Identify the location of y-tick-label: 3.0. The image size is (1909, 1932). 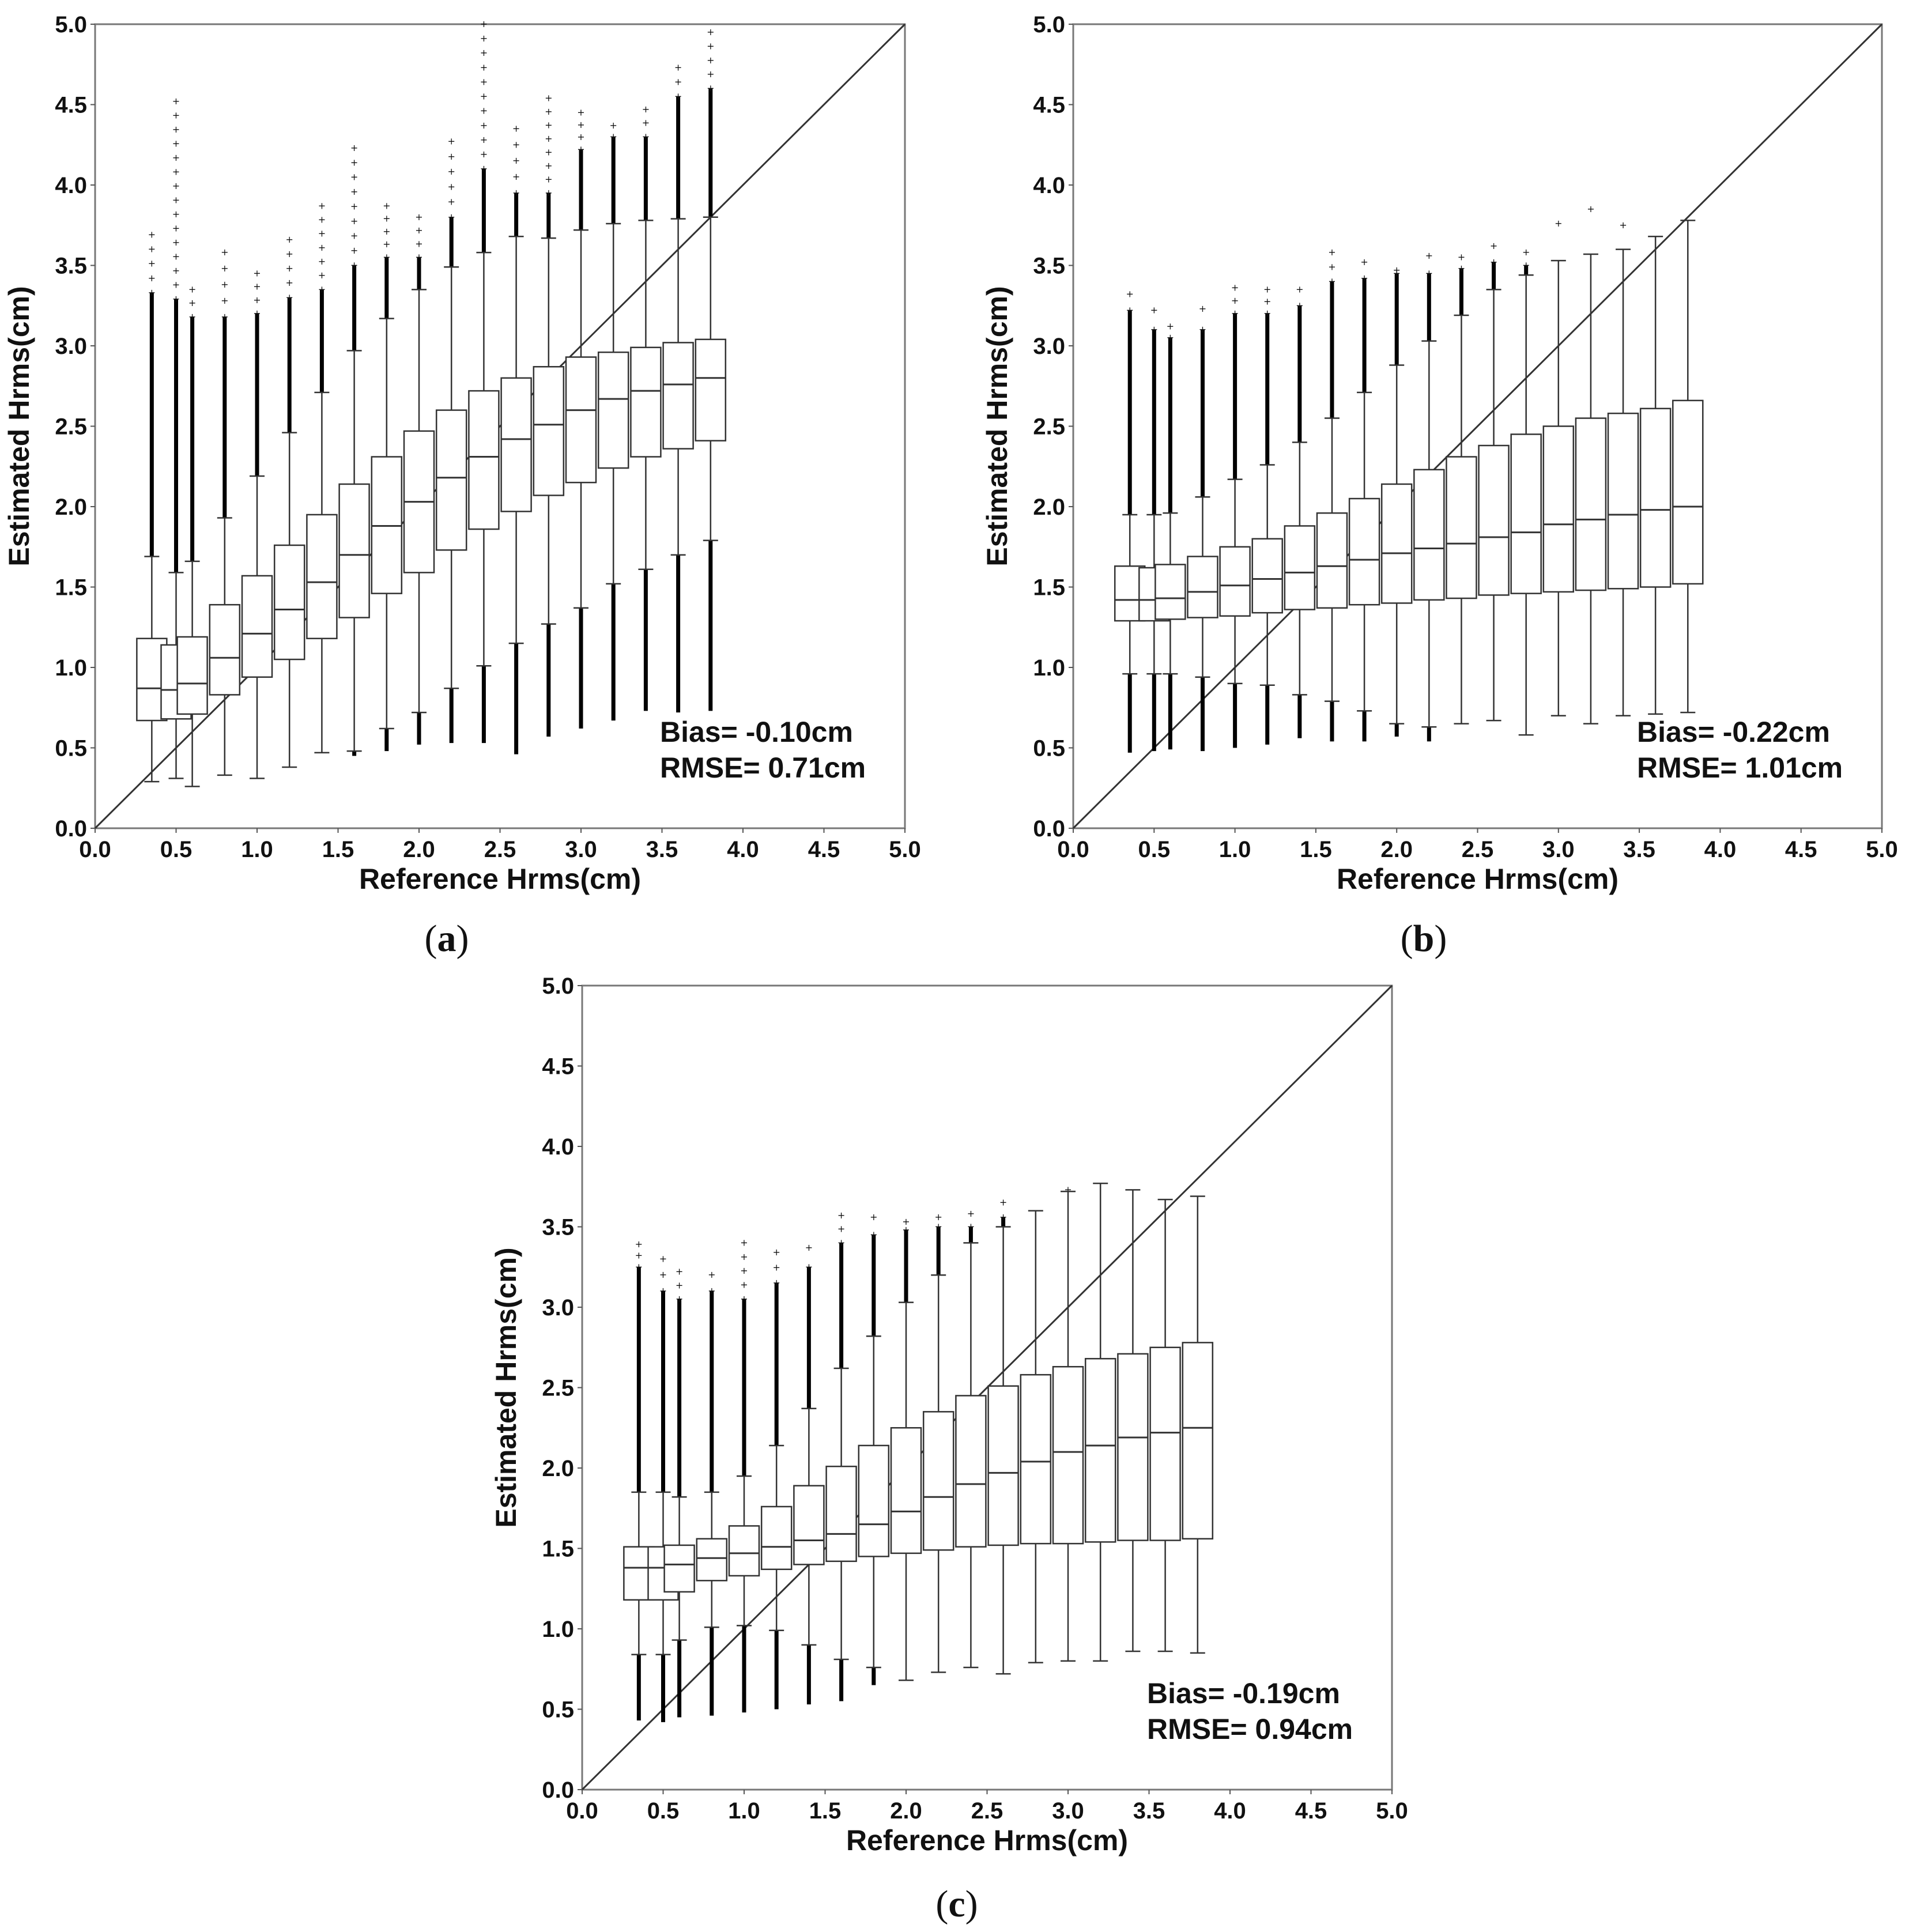
(558, 1308).